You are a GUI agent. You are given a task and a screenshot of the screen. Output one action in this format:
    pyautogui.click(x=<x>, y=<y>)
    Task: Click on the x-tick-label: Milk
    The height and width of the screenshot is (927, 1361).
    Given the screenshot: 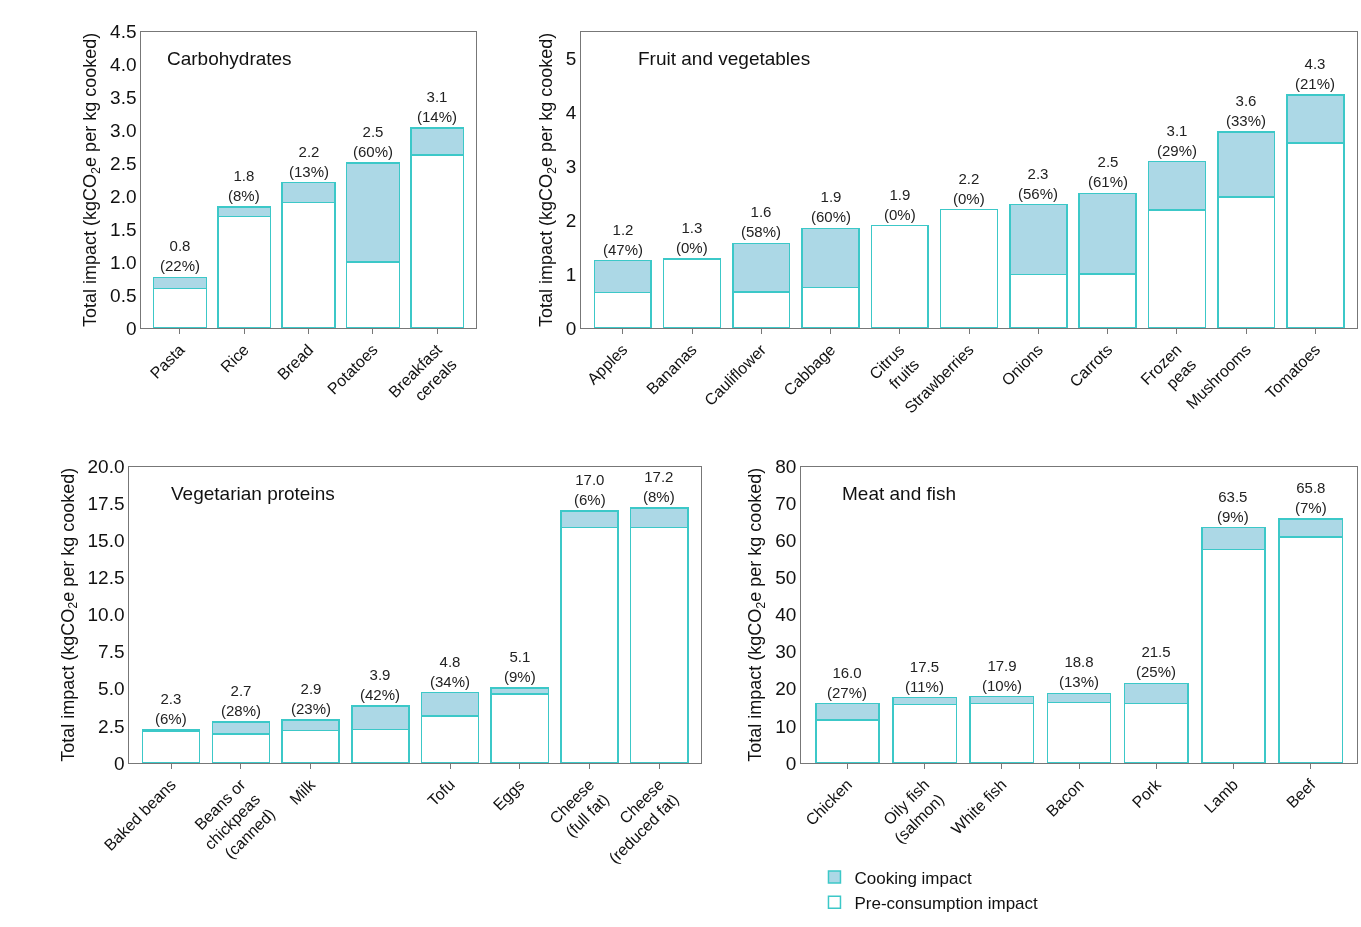 What is the action you would take?
    pyautogui.click(x=303, y=791)
    